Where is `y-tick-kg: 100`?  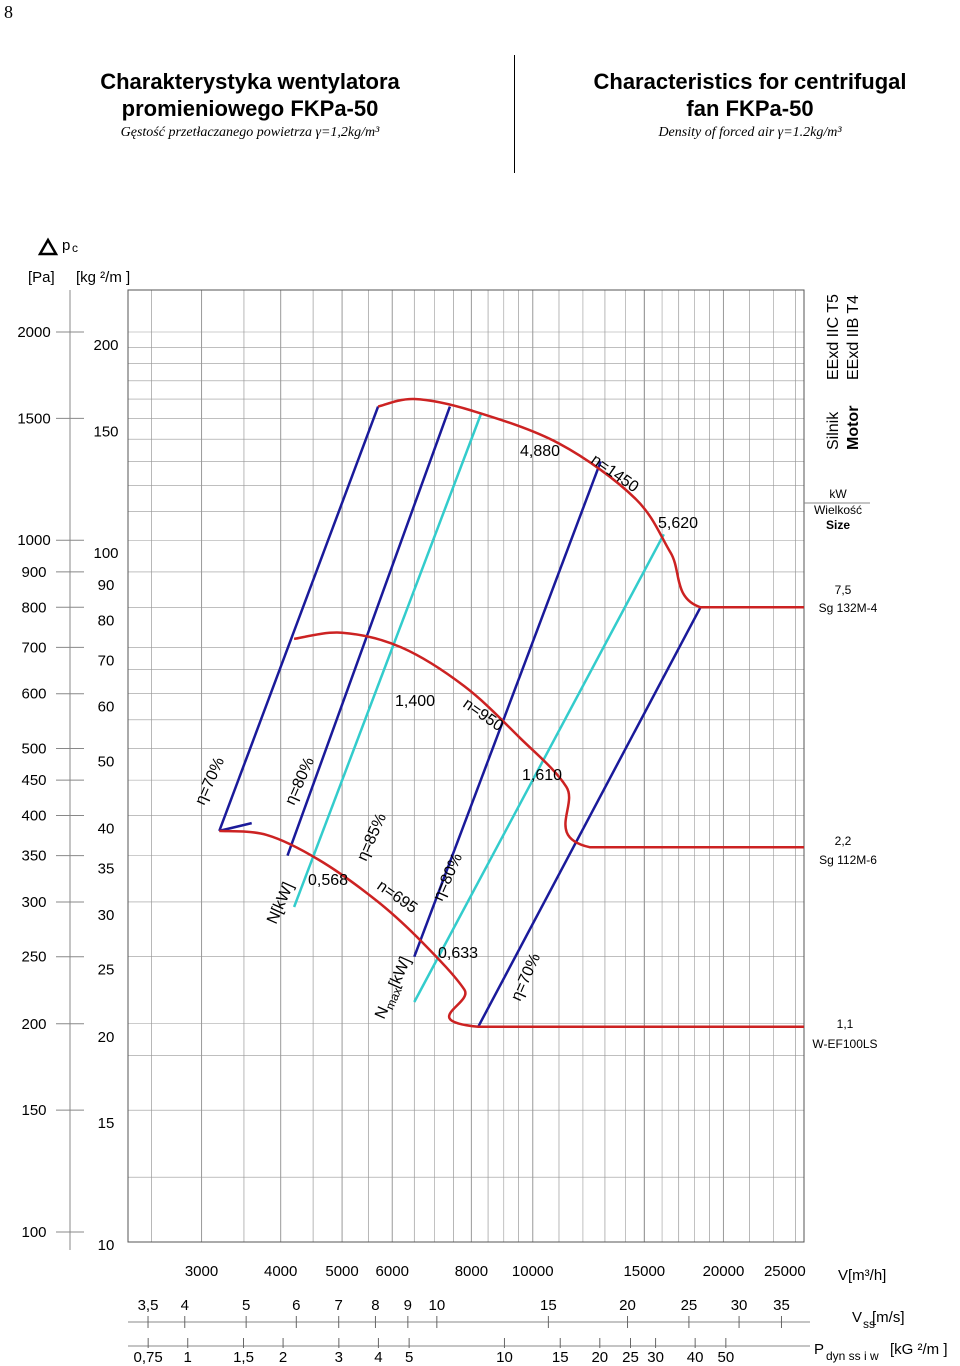
y-tick-kg: 100 is located at coordinates (105, 553).